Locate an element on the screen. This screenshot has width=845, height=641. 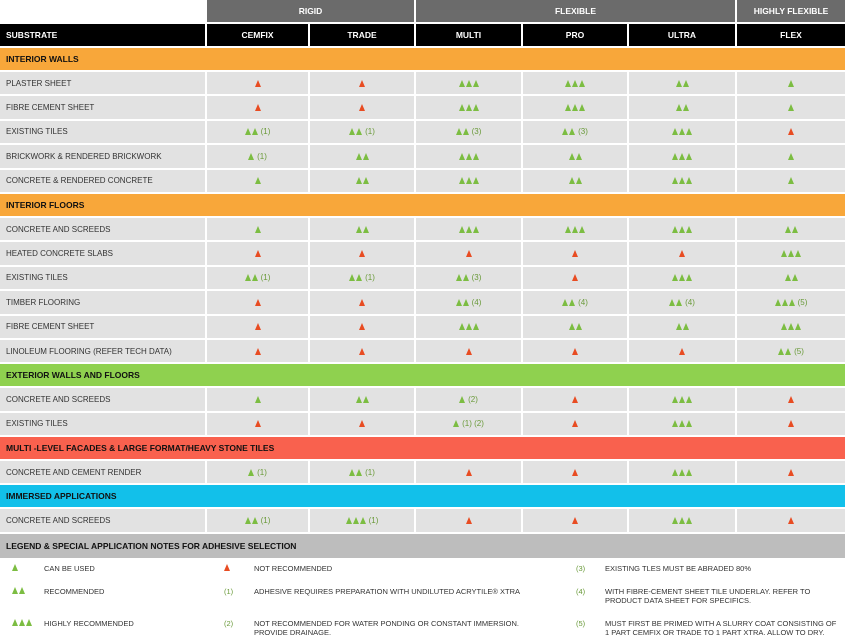
header-flex: FLEX is located at coordinates (791, 36).